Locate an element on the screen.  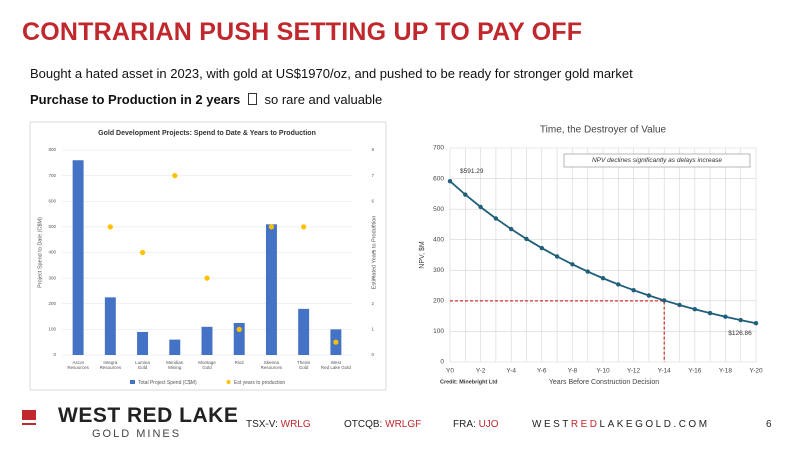
symbol: UJO is located at coordinates (488, 424).